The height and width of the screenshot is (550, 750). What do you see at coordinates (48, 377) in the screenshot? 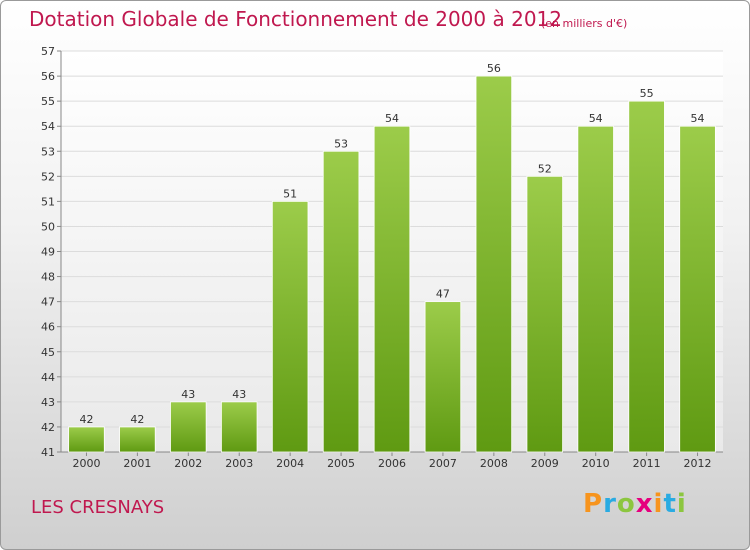
I see `y-tick-label: 44` at bounding box center [48, 377].